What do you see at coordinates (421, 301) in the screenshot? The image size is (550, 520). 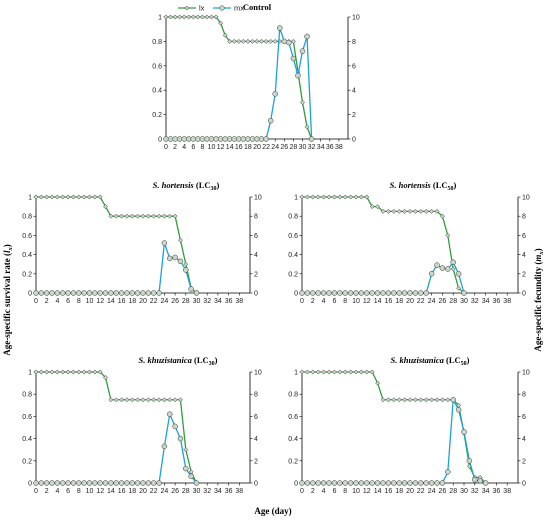 I see `x-tick-label: 22` at bounding box center [421, 301].